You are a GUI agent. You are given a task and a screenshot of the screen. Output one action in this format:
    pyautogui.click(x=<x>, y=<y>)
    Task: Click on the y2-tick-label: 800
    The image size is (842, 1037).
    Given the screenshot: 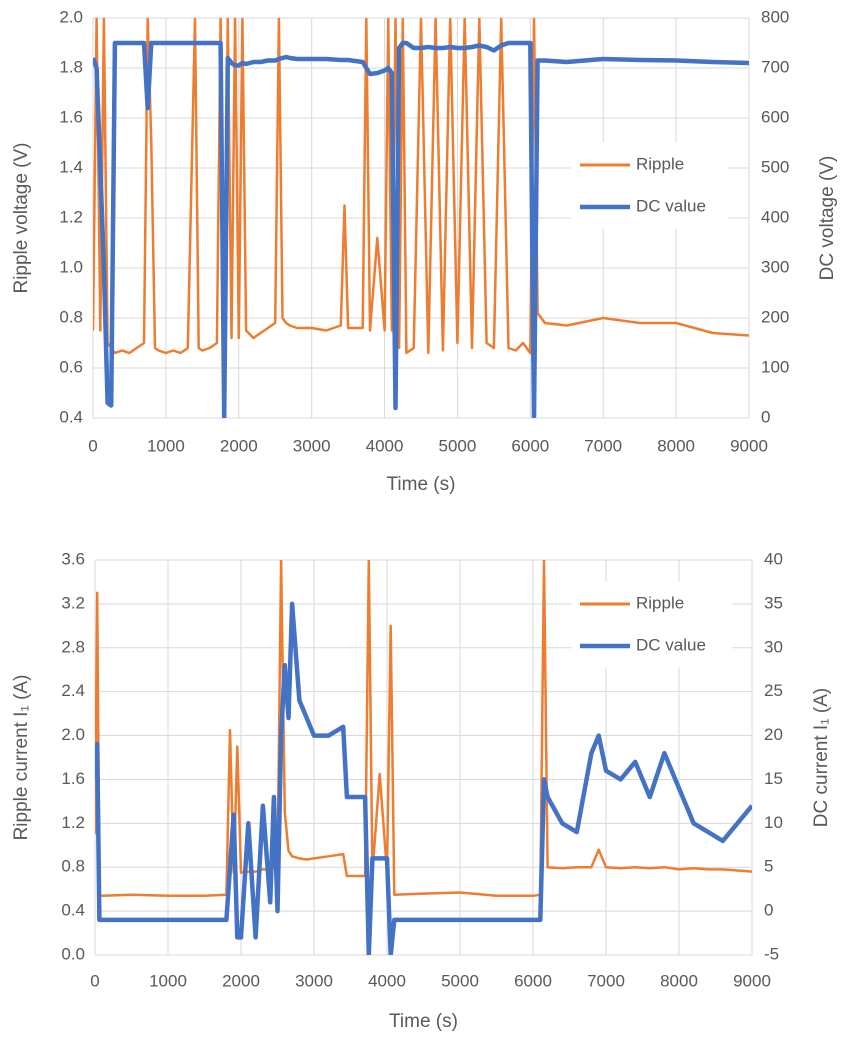 What is the action you would take?
    pyautogui.click(x=775, y=16)
    